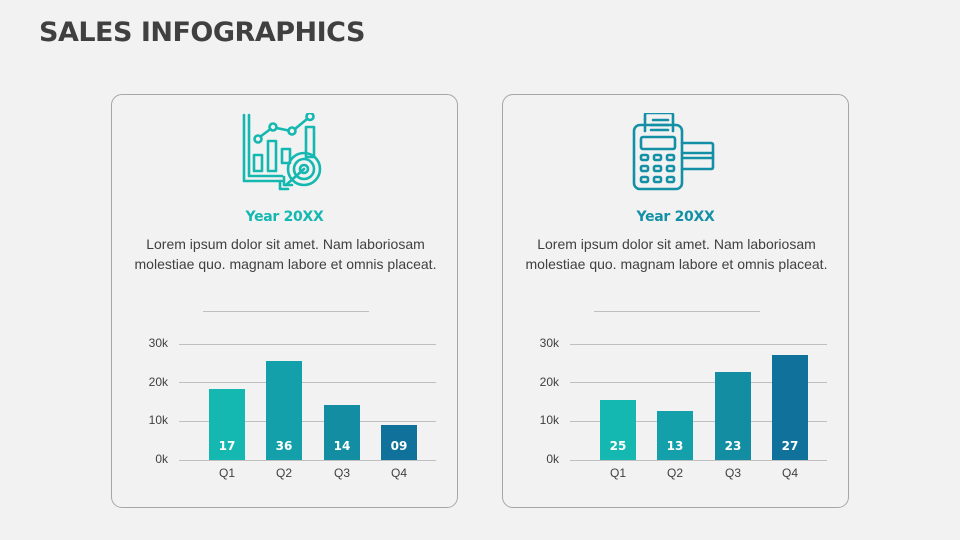 The image size is (960, 540). I want to click on pos-terminal-icon, so click(673, 152).